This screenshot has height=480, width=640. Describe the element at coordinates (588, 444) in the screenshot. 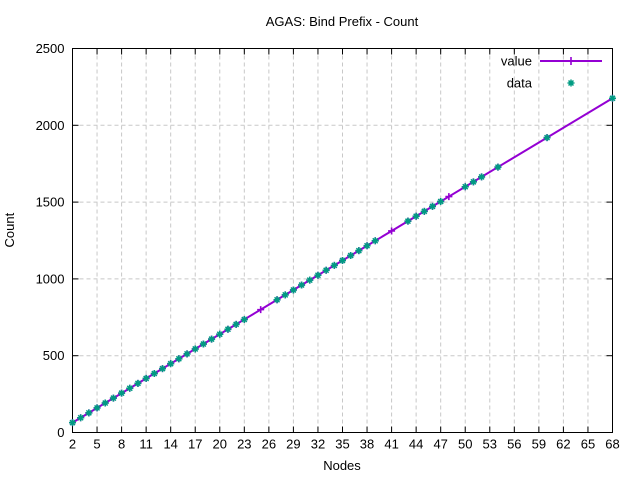

I see `x-tick-label: 65` at that location.